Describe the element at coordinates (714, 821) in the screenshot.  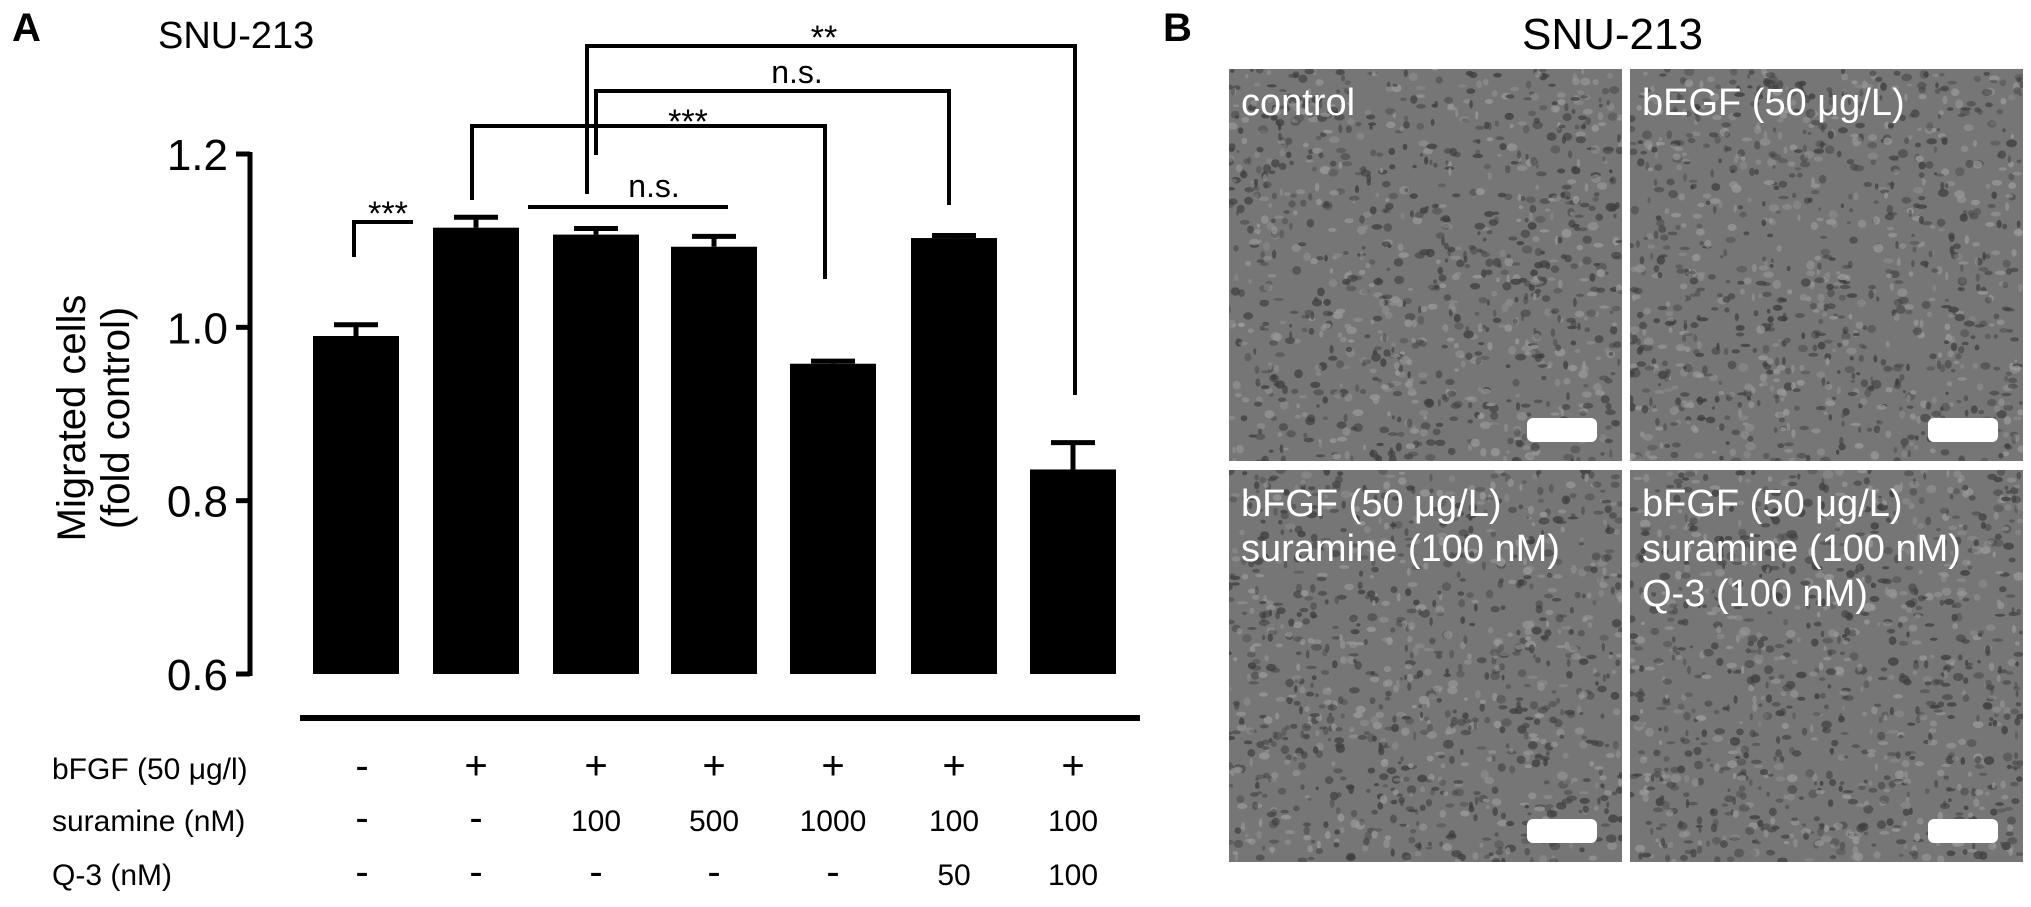
I see `condition-cell: 500` at that location.